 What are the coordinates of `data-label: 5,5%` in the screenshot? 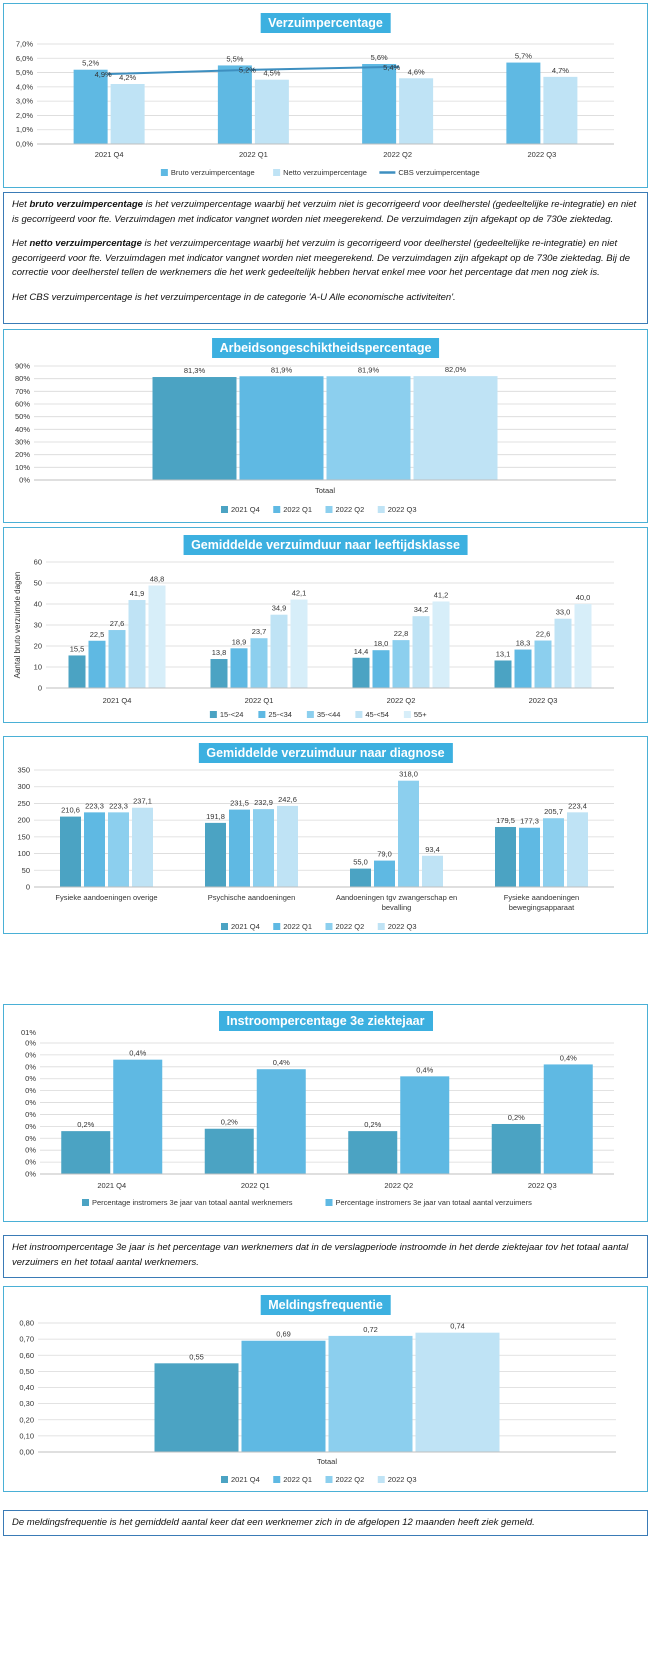 It's located at (234, 58).